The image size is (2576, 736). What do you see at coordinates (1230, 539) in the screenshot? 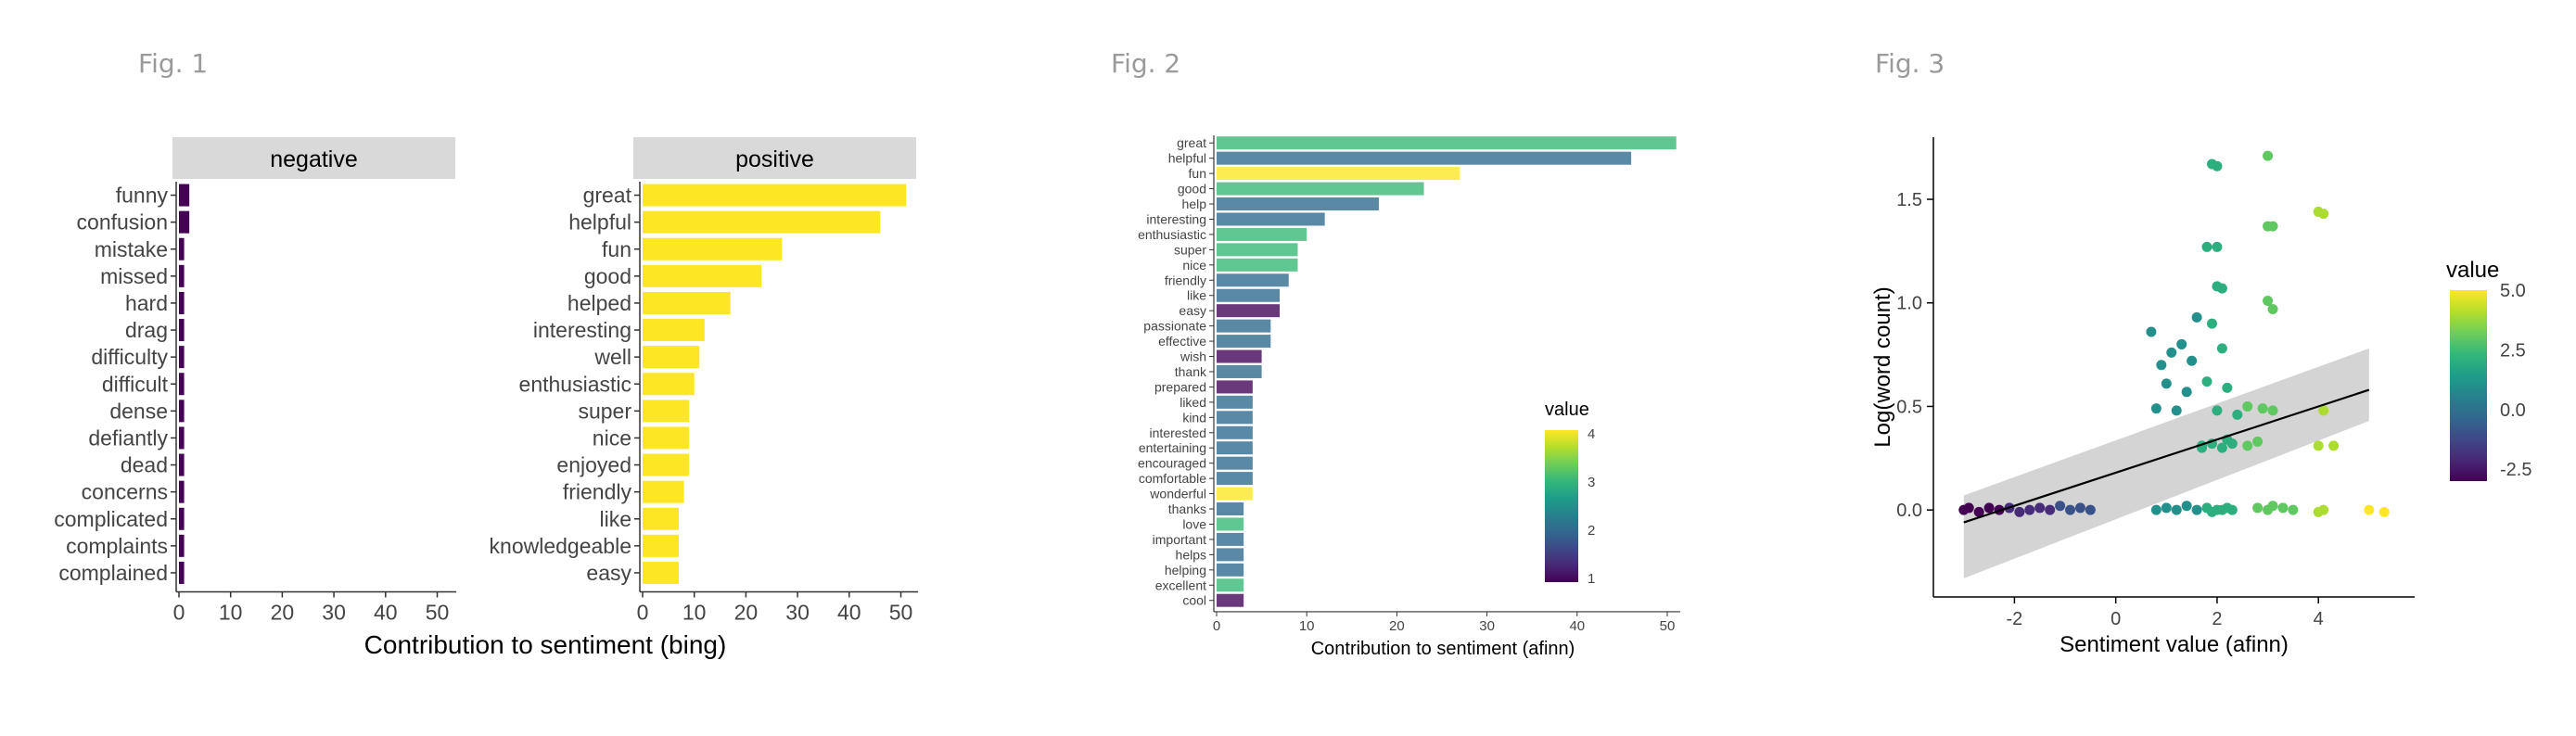
I see `bar-important` at bounding box center [1230, 539].